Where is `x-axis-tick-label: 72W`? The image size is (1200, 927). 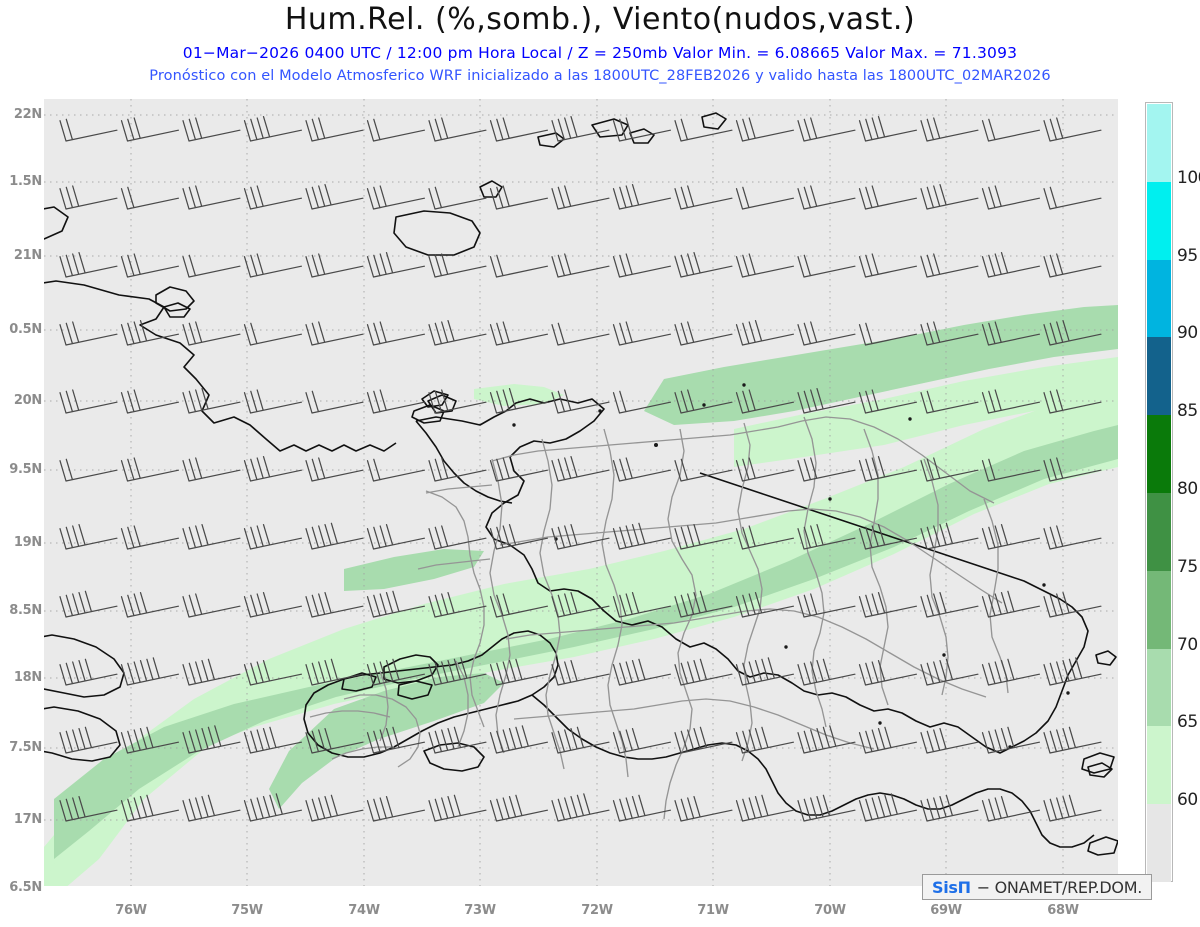 x-axis-tick-label: 72W is located at coordinates (597, 910).